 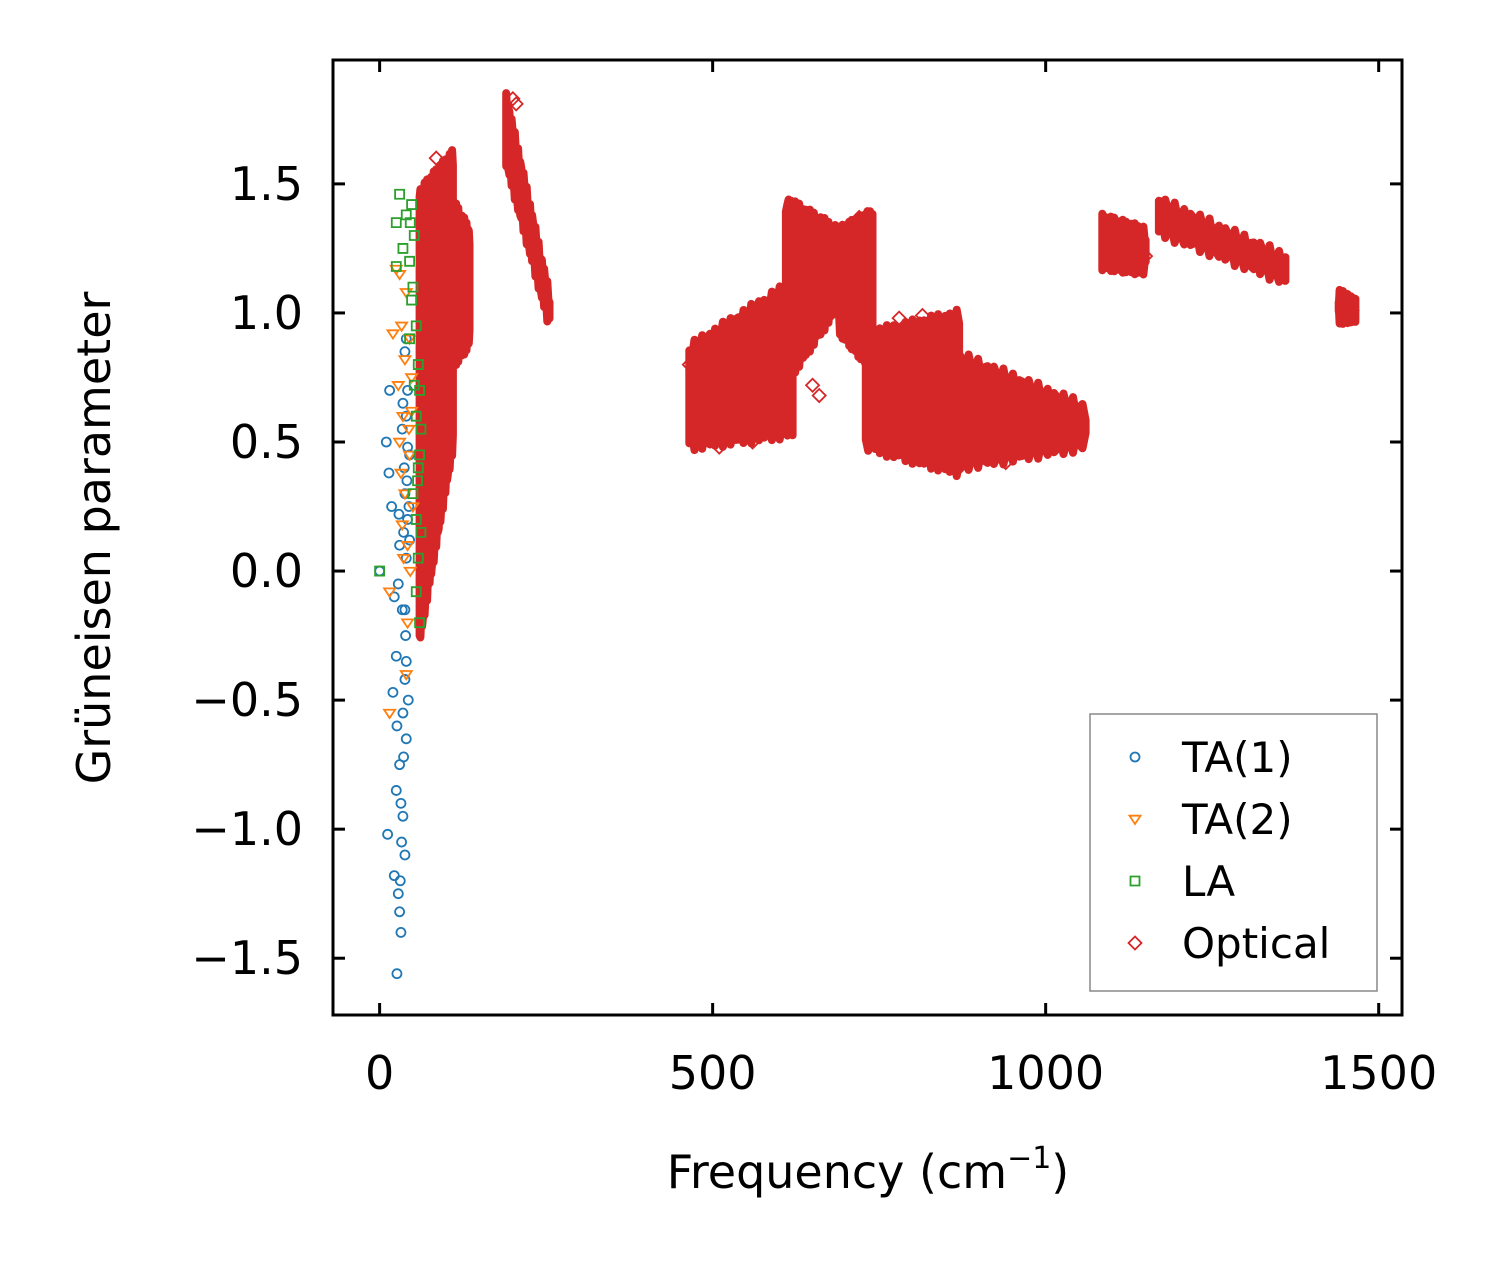 What do you see at coordinates (1029, 1158) in the screenshot?
I see `x-axis-title-exponent: −1` at bounding box center [1029, 1158].